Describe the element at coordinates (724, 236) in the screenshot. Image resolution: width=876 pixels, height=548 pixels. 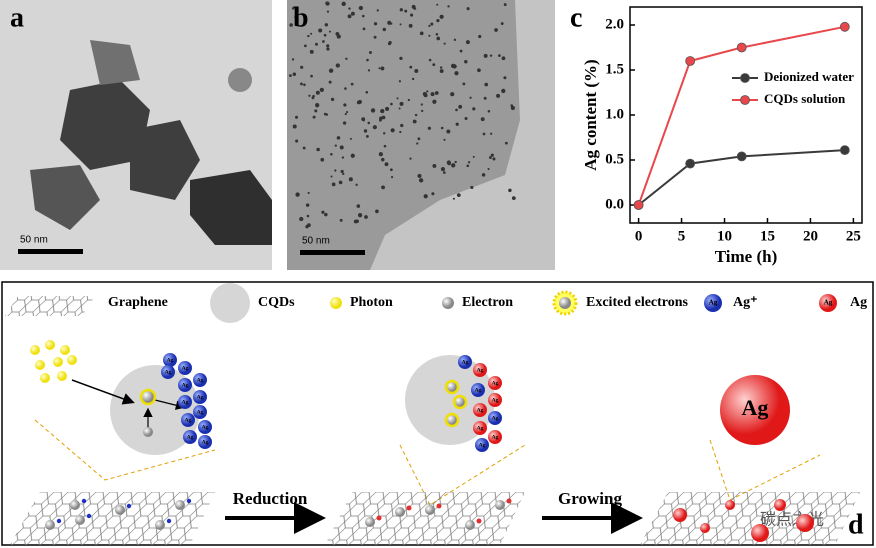
I see `x-tick-label: 10` at that location.